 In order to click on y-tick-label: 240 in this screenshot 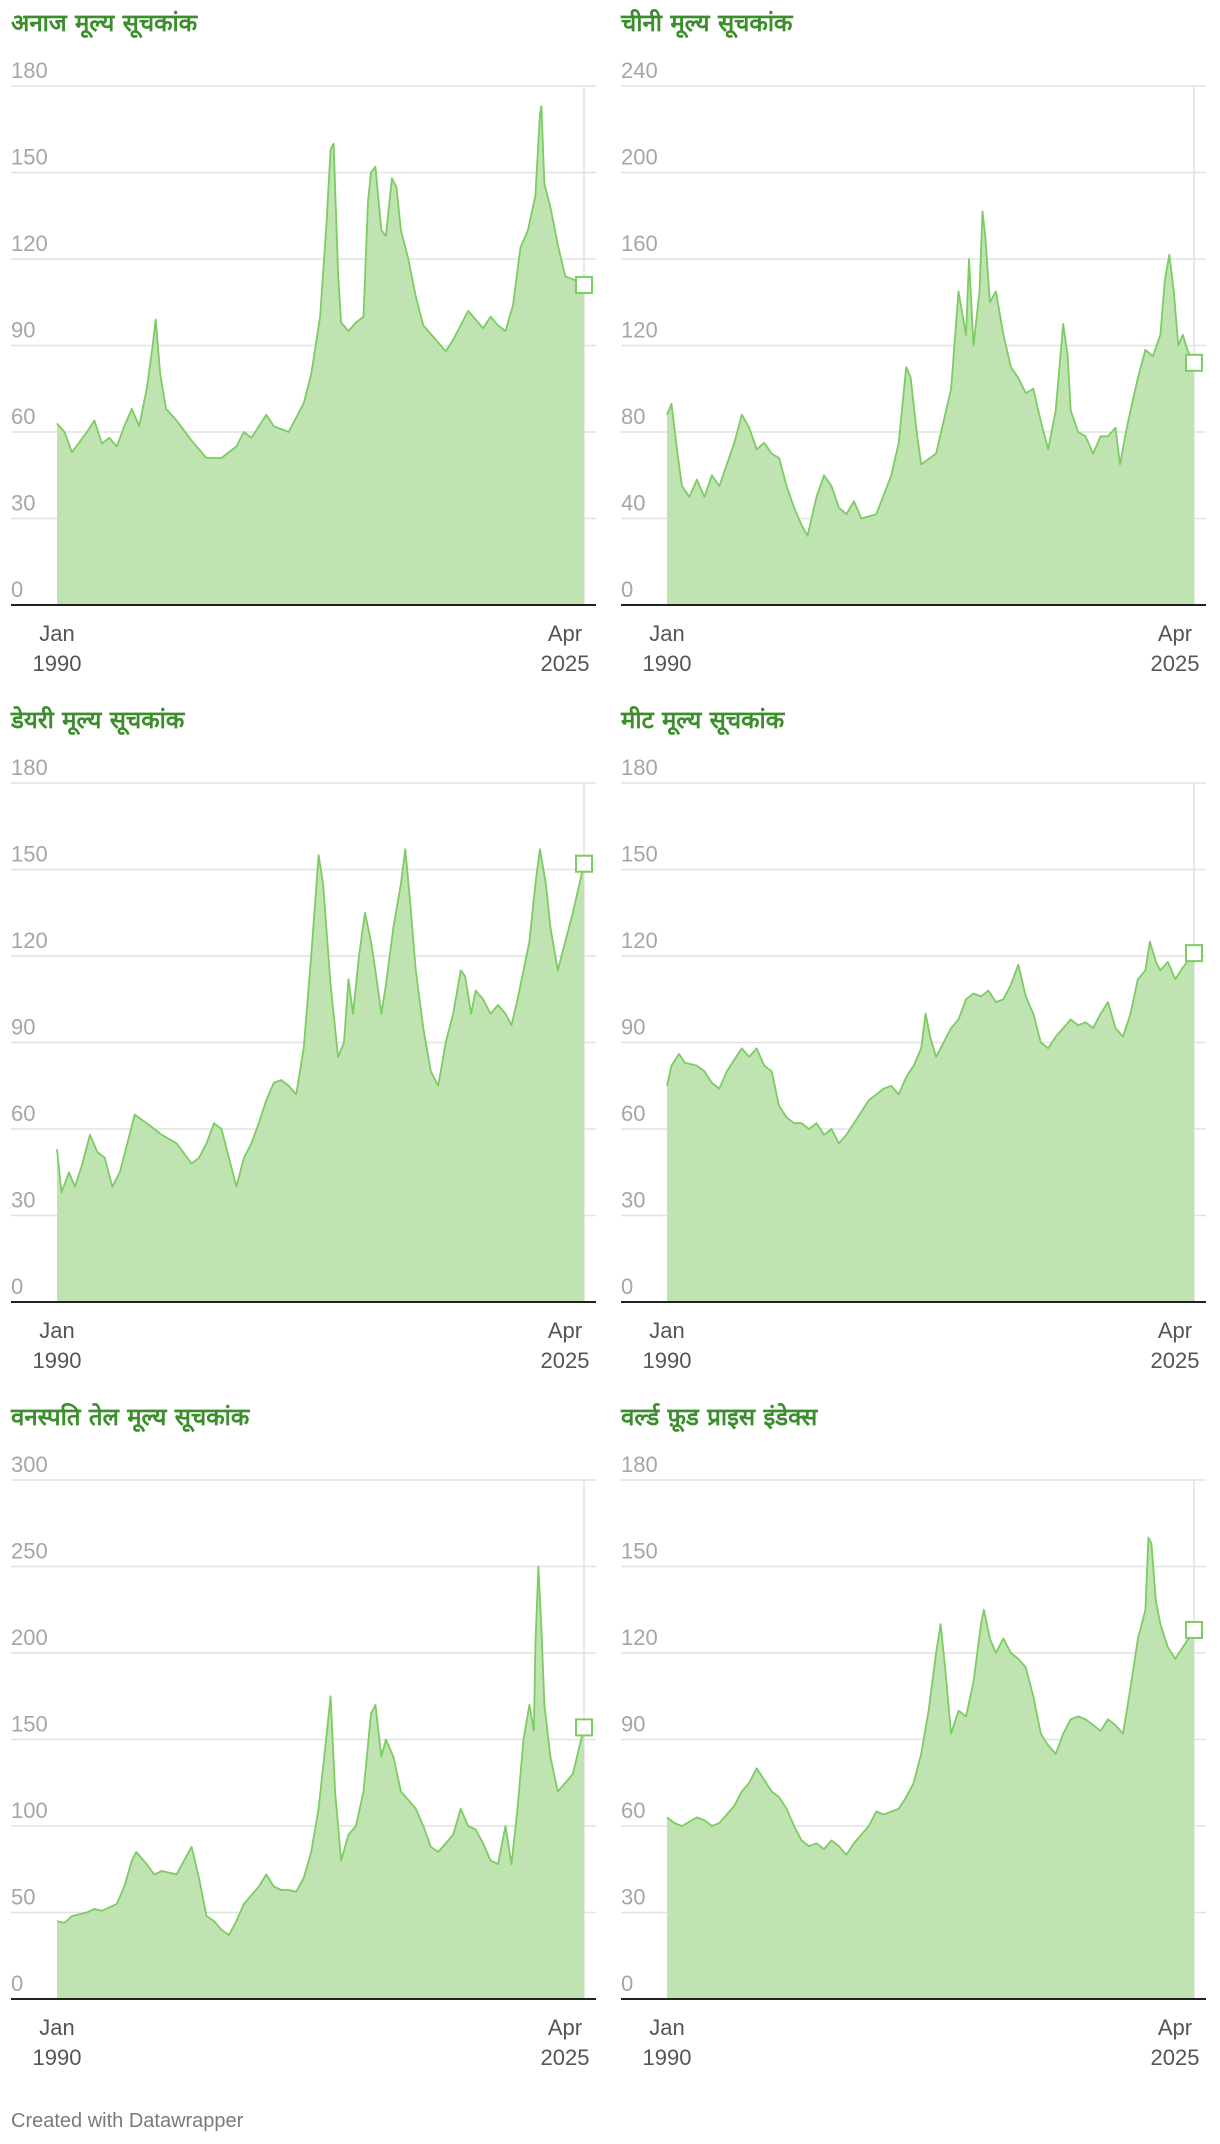, I will do `click(639, 70)`.